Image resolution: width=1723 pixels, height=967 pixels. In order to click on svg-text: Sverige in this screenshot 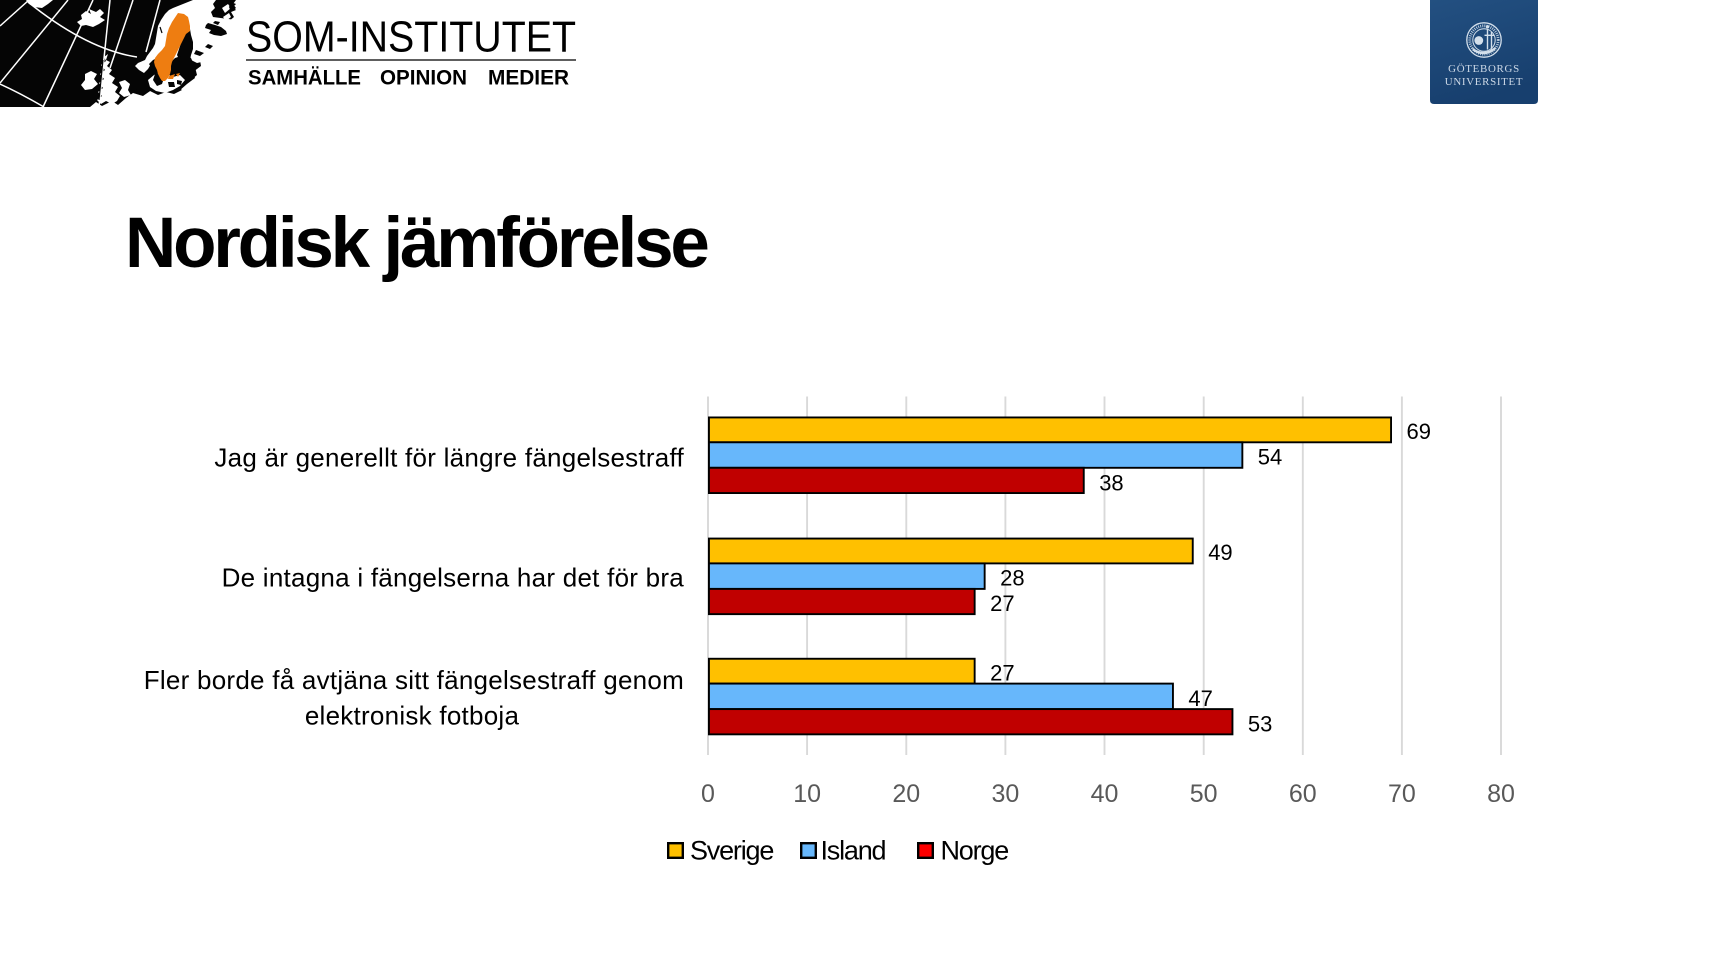, I will do `click(731, 850)`.